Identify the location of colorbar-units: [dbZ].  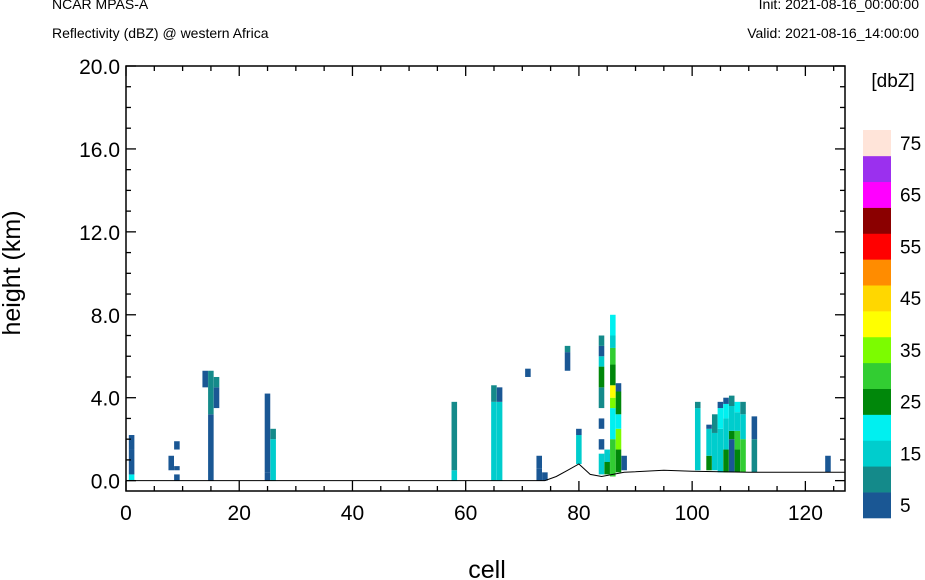
(892, 81).